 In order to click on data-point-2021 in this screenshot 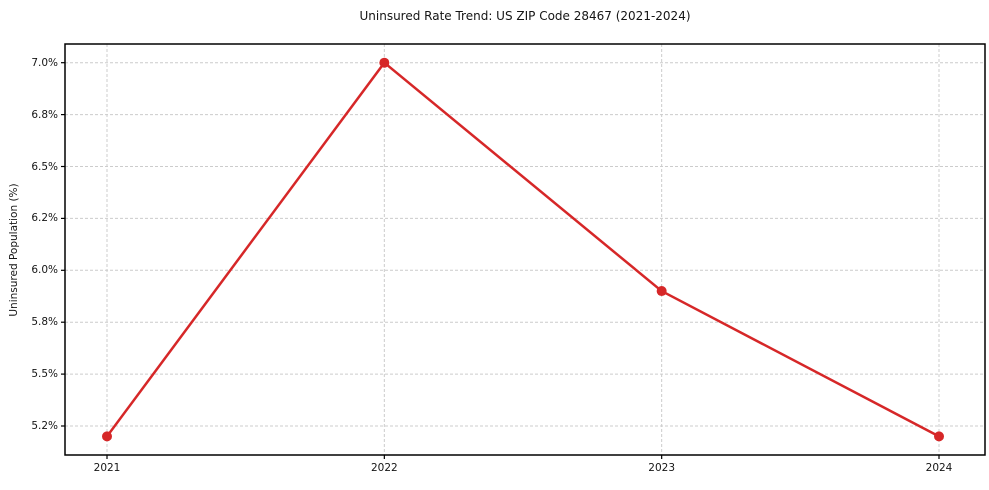, I will do `click(107, 436)`.